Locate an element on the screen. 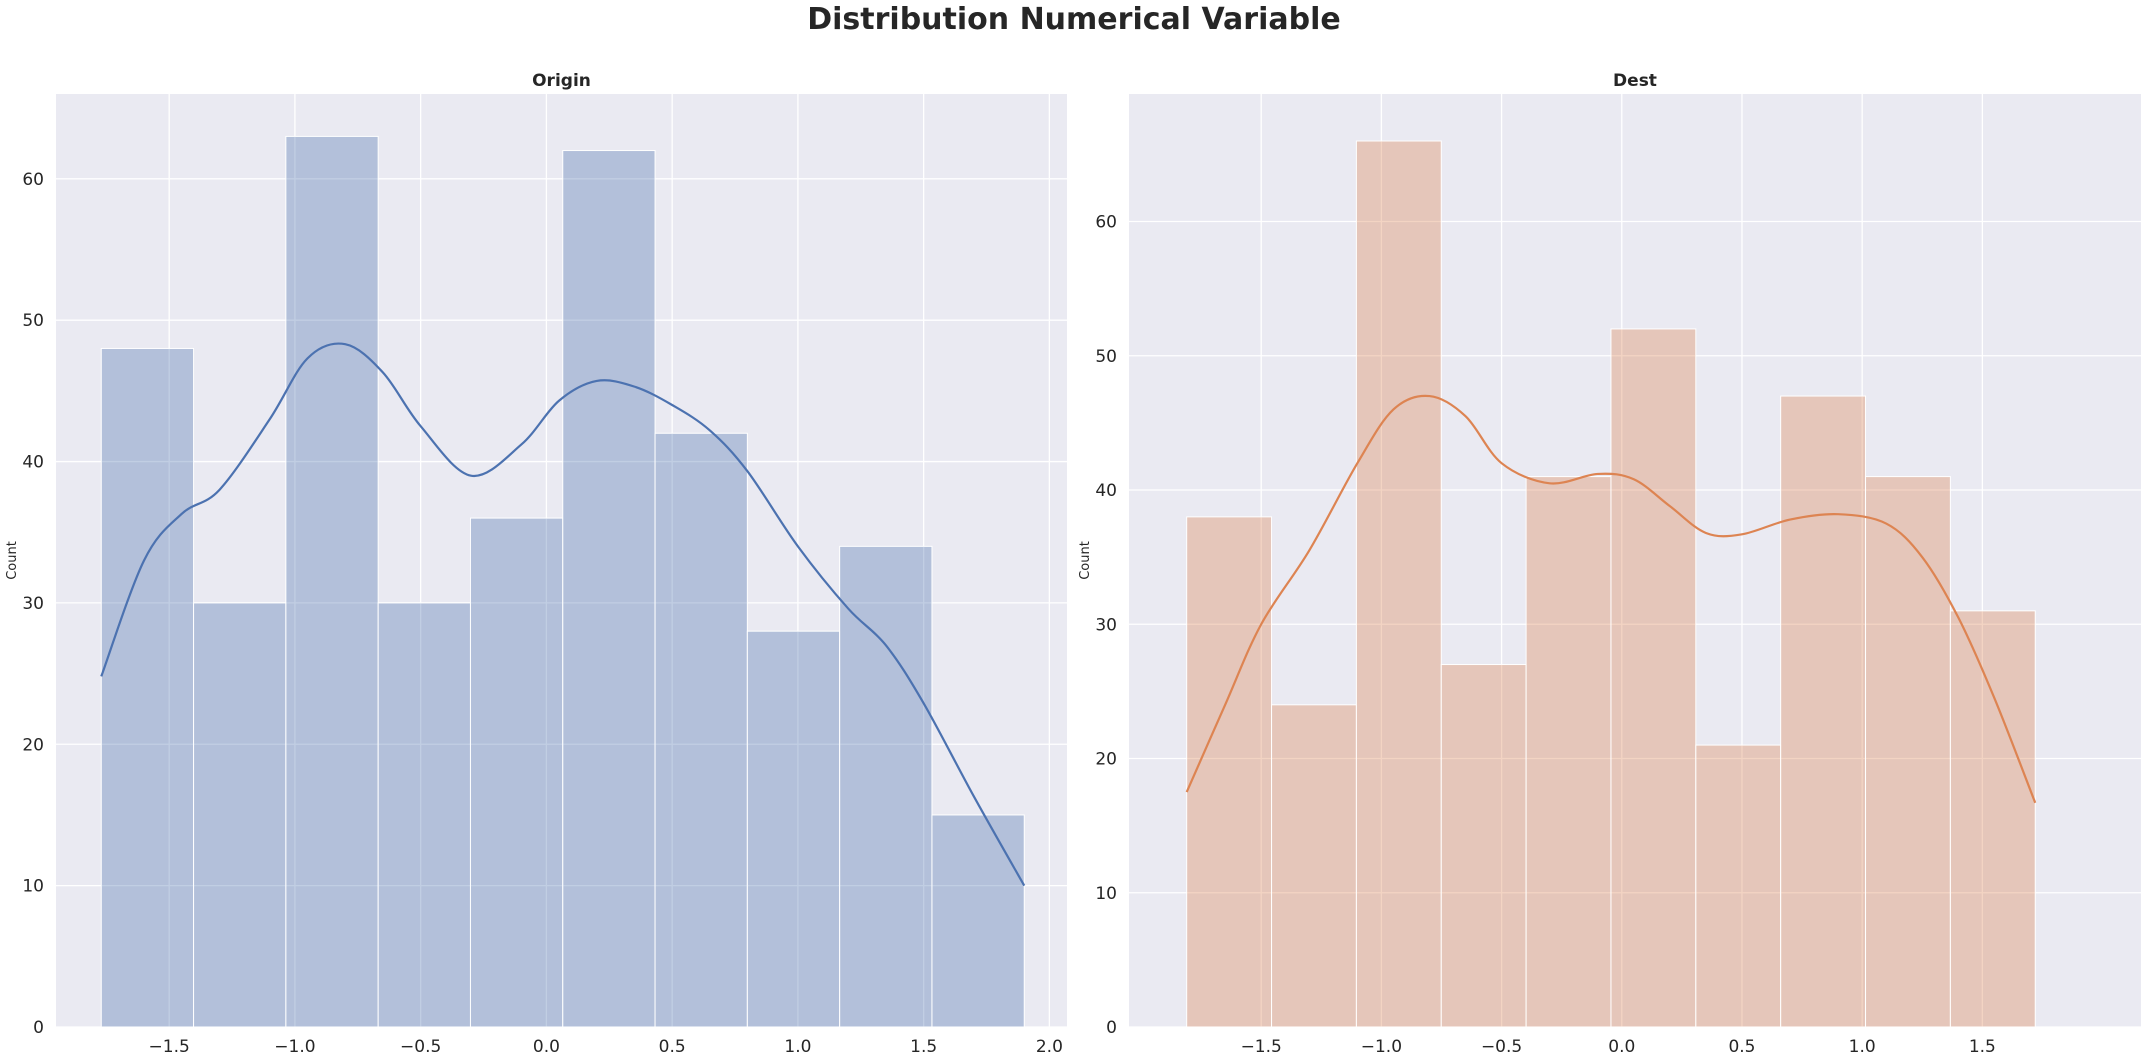 The width and height of the screenshot is (2148, 1059). subplot-title: Dest is located at coordinates (1635, 81).